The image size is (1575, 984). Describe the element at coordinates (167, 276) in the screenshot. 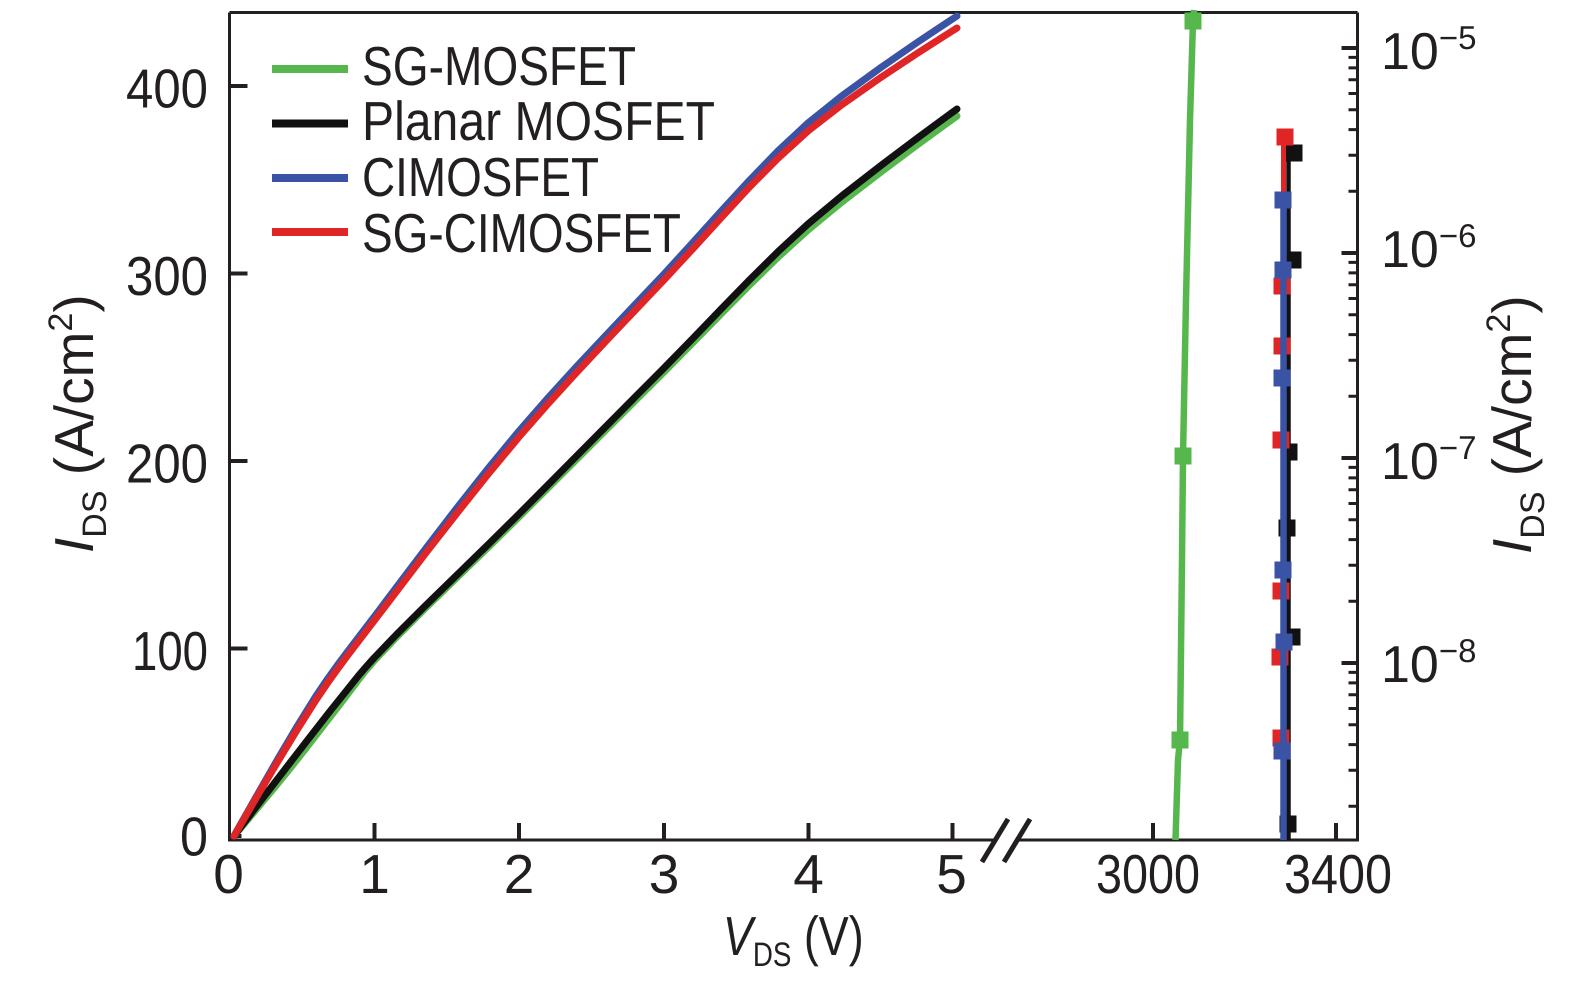

I see `svg-text: 300` at that location.